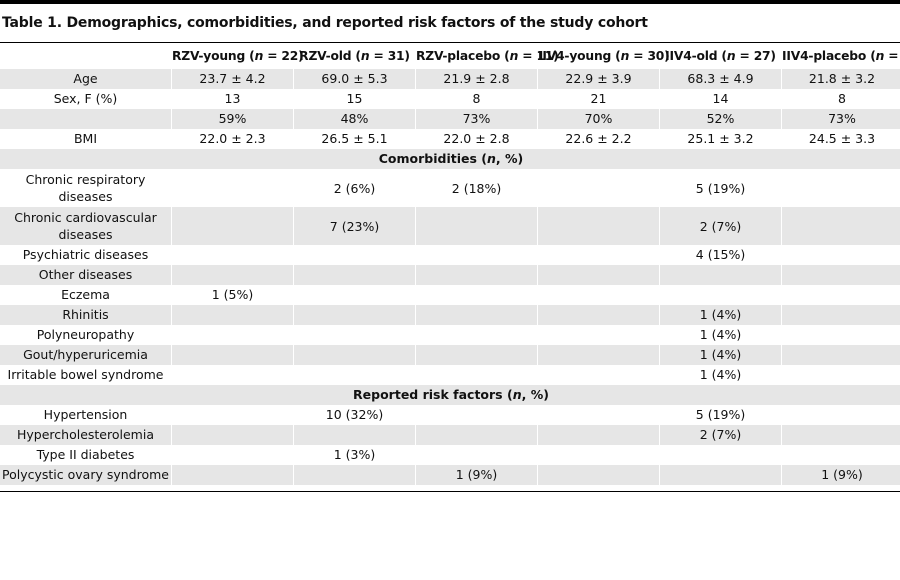 The image size is (900, 580). Describe the element at coordinates (85, 454) in the screenshot. I see `row-label: Type II diabetes` at that location.